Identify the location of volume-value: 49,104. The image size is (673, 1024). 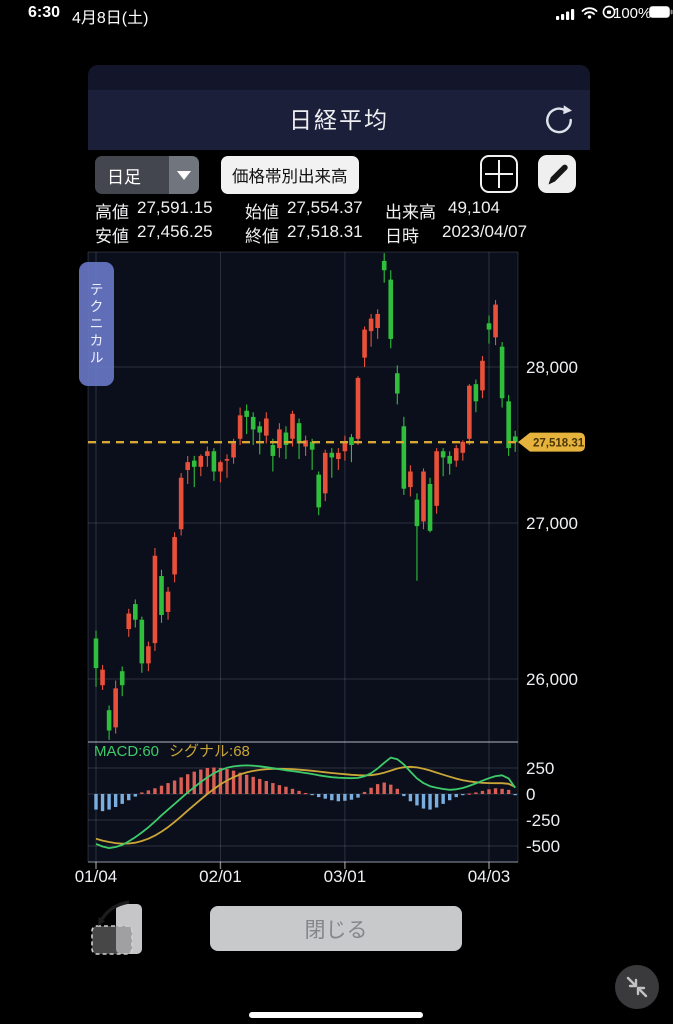
(474, 207).